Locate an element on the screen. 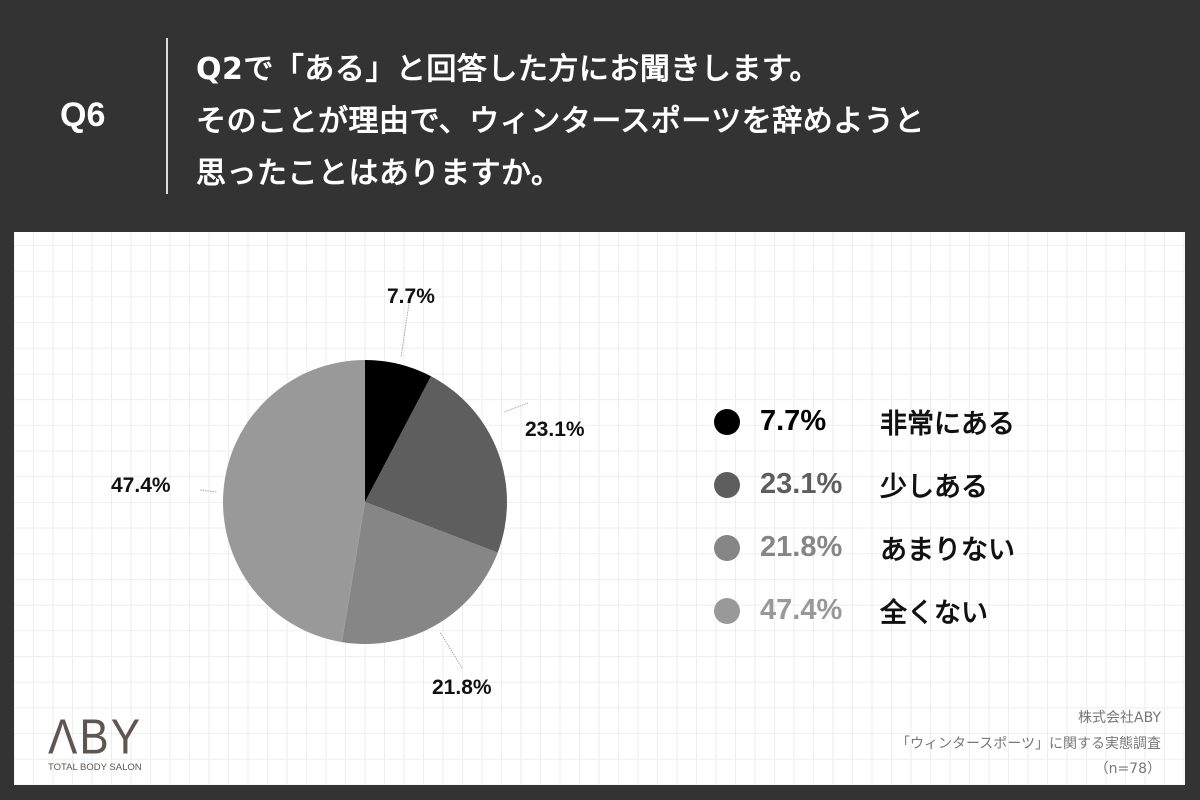 The width and height of the screenshot is (1200, 800). source-note: 株式会社ABY 「ウィンタースポーツ」に関する実態調査 （n=78） is located at coordinates (1028, 744).